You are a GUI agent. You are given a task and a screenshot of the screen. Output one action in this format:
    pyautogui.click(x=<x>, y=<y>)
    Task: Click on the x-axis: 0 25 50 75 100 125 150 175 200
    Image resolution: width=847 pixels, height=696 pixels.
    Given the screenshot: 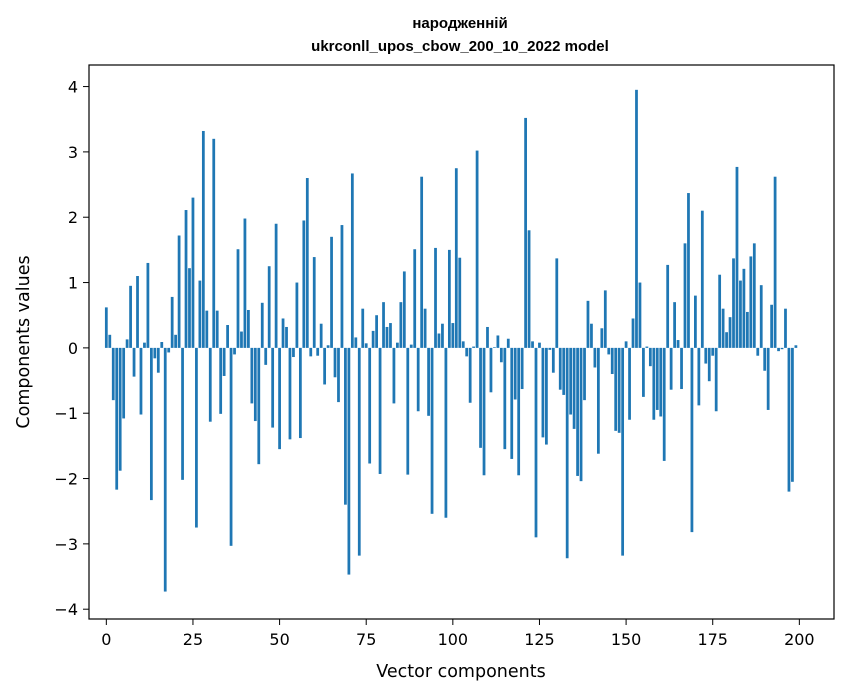 What is the action you would take?
    pyautogui.click(x=458, y=634)
    